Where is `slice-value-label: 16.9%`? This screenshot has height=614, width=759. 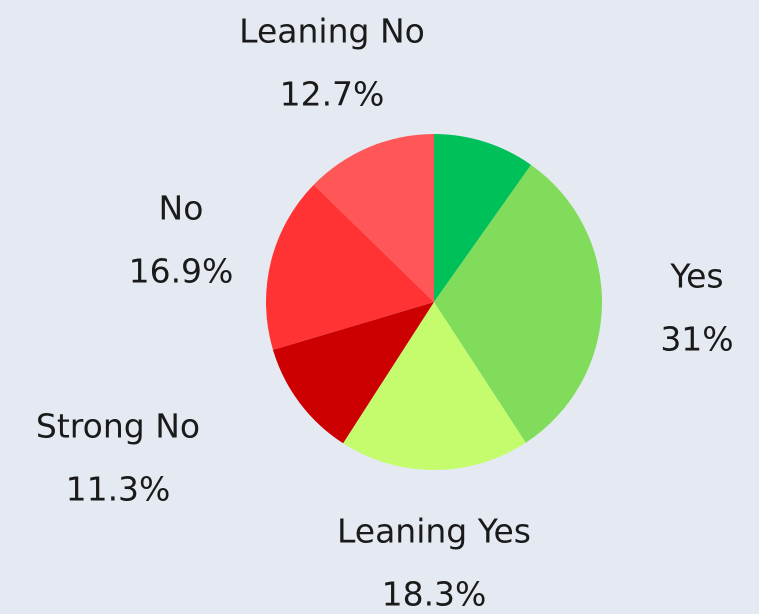
slice-value-label: 16.9% is located at coordinates (181, 271).